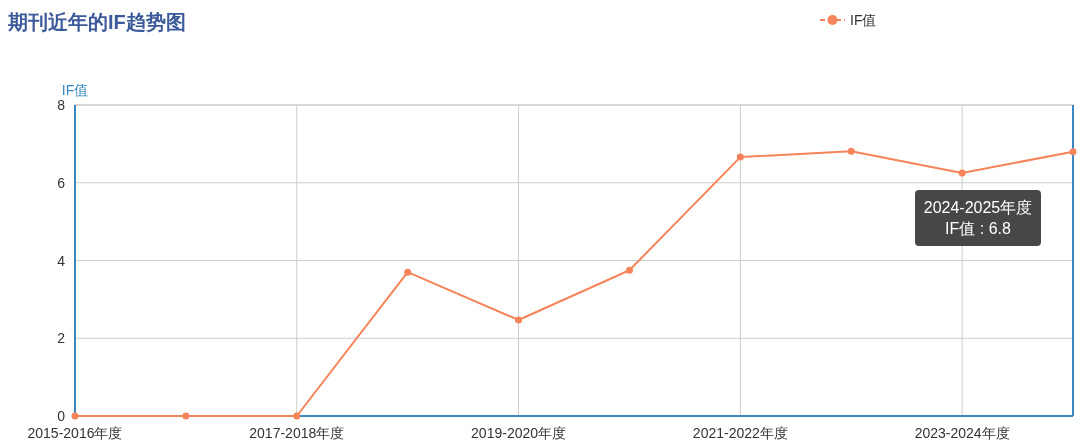  Describe the element at coordinates (61, 338) in the screenshot. I see `y-tick-label: 2` at that location.